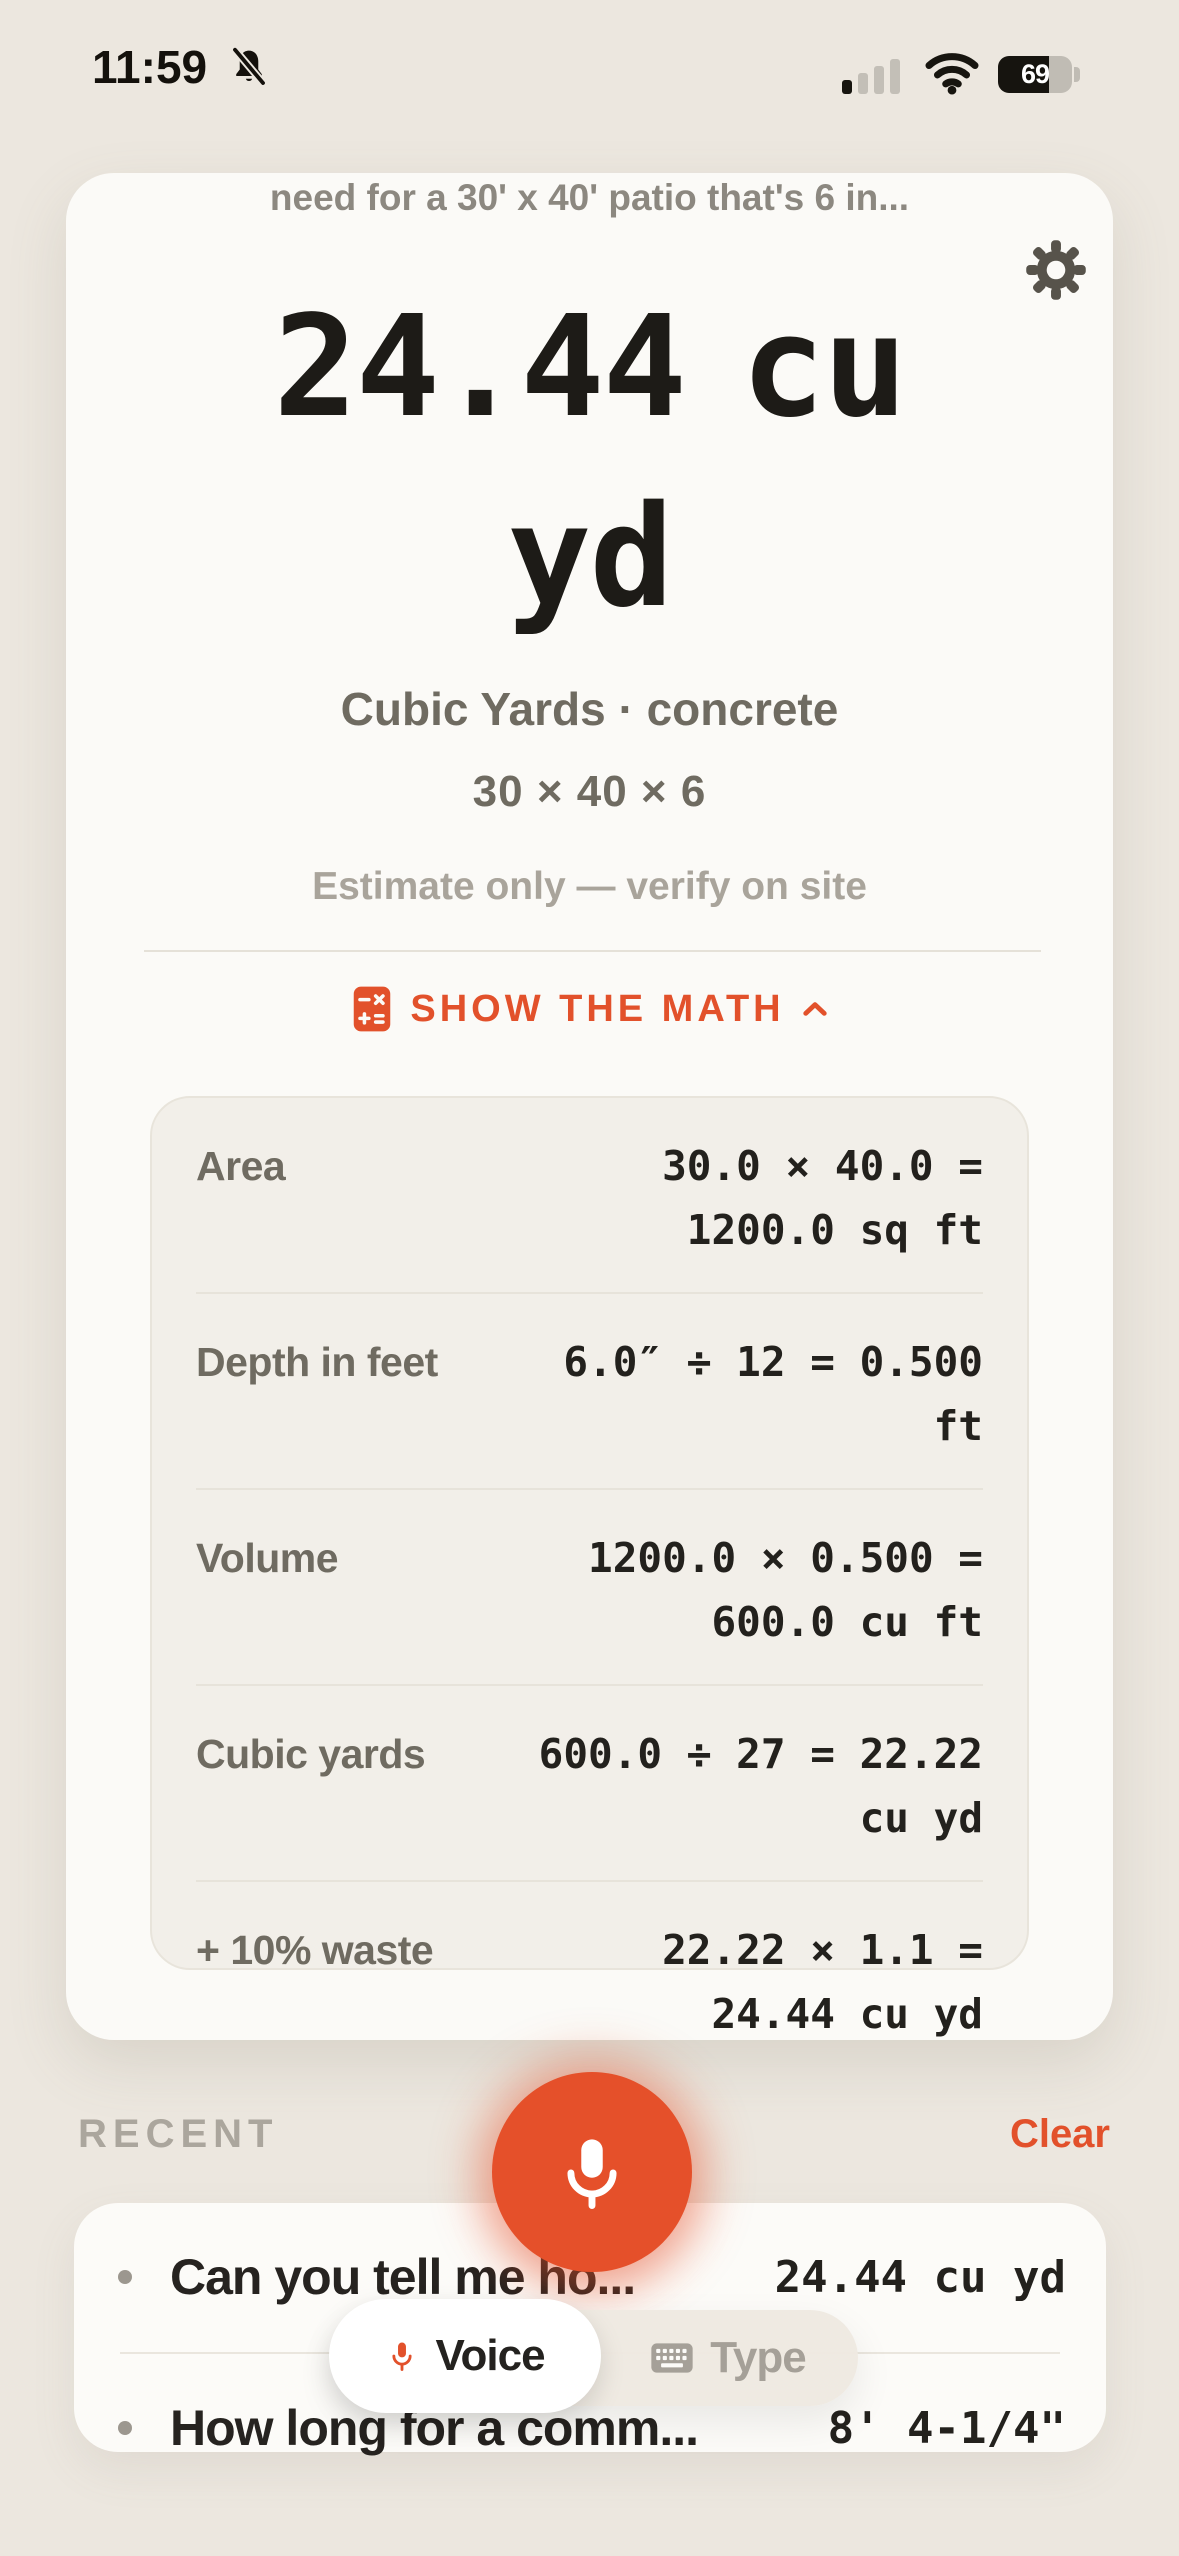 Image resolution: width=1179 pixels, height=2556 pixels. Describe the element at coordinates (589, 1961) in the screenshot. I see `math-row-waste: + 10% waste 22.22 × 1.1 = 24.44 cu yd` at that location.